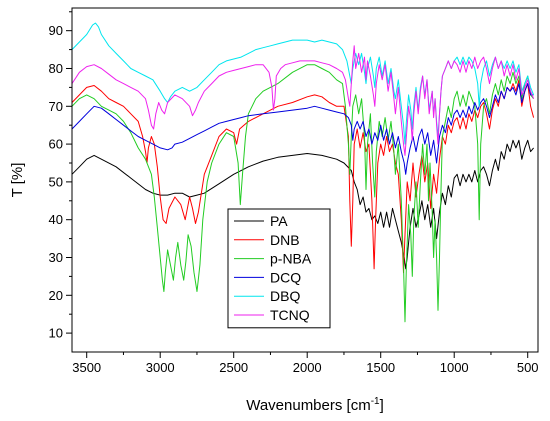  I want to click on y-tick-label: 80, so click(56, 68).